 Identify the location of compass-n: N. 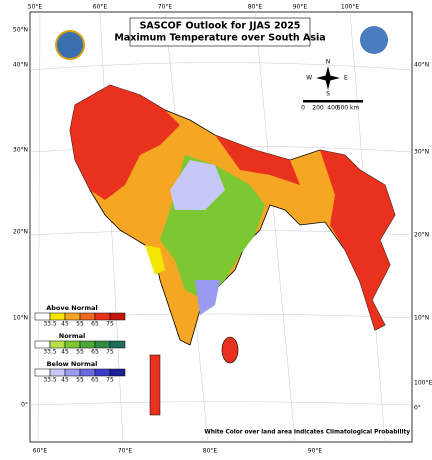
(328, 62).